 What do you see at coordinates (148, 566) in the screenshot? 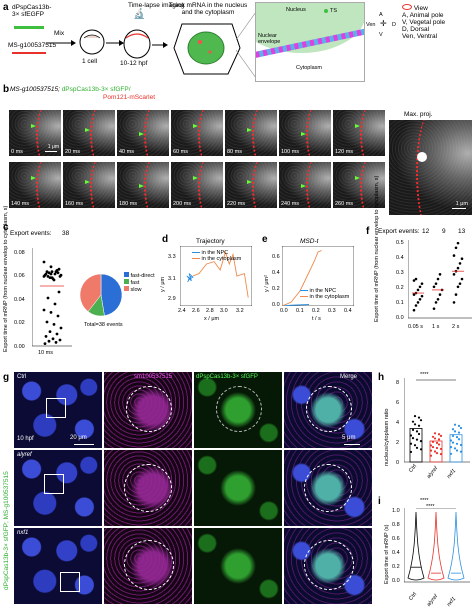
I see `g-nxf1-sm` at bounding box center [148, 566].